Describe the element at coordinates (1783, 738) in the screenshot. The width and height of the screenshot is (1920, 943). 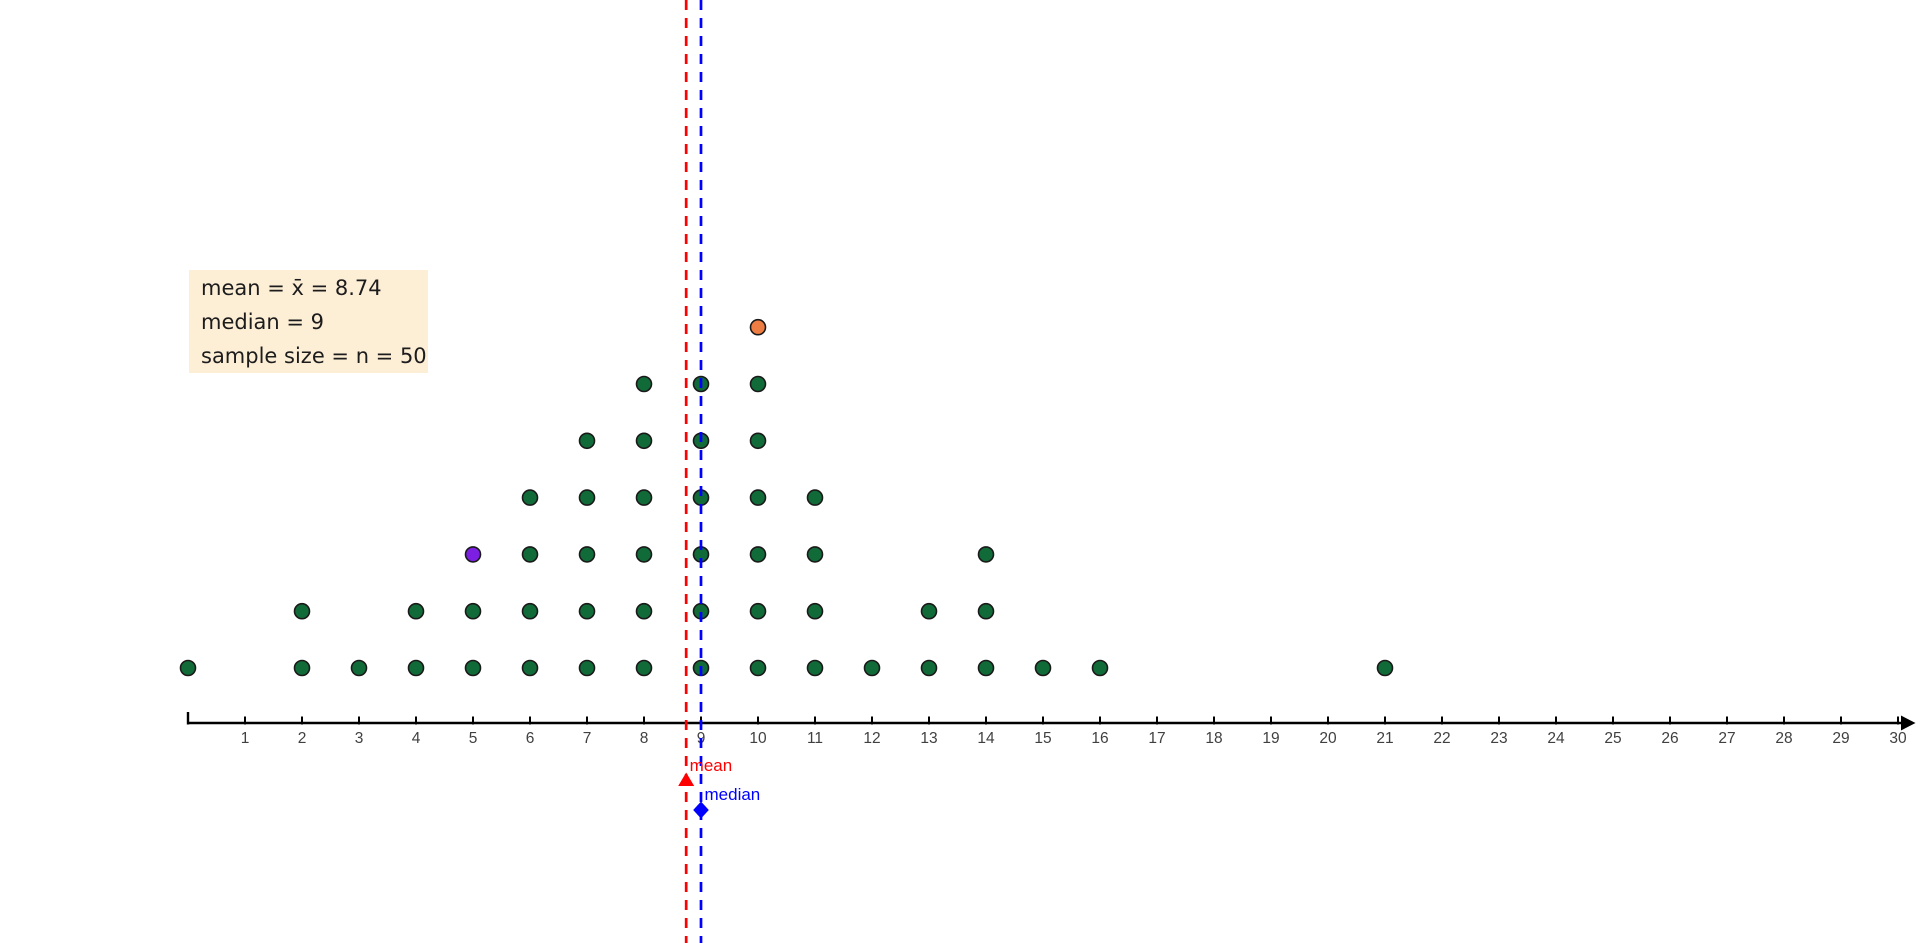
I see `axis-tick-label: 28` at that location.